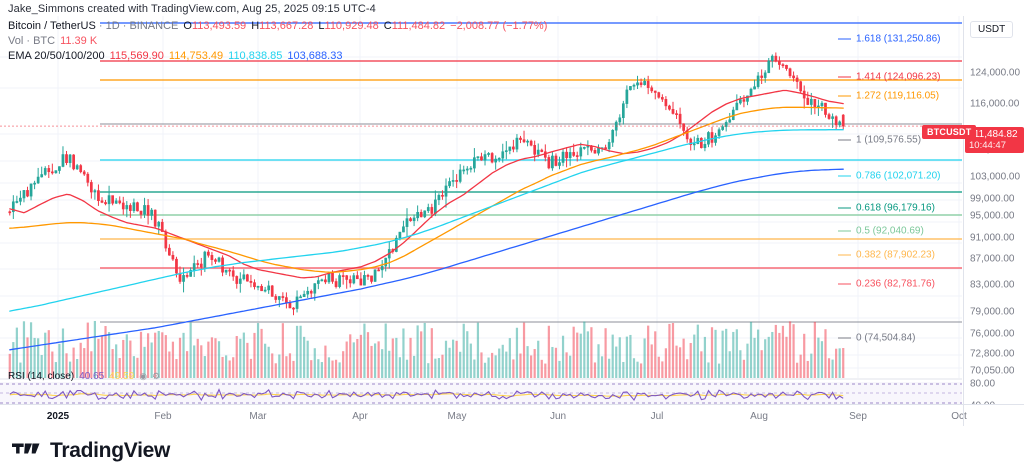 This screenshot has height=471, width=1024. I want to click on fib-level-text: 1.618 (131,250.86), so click(898, 39).